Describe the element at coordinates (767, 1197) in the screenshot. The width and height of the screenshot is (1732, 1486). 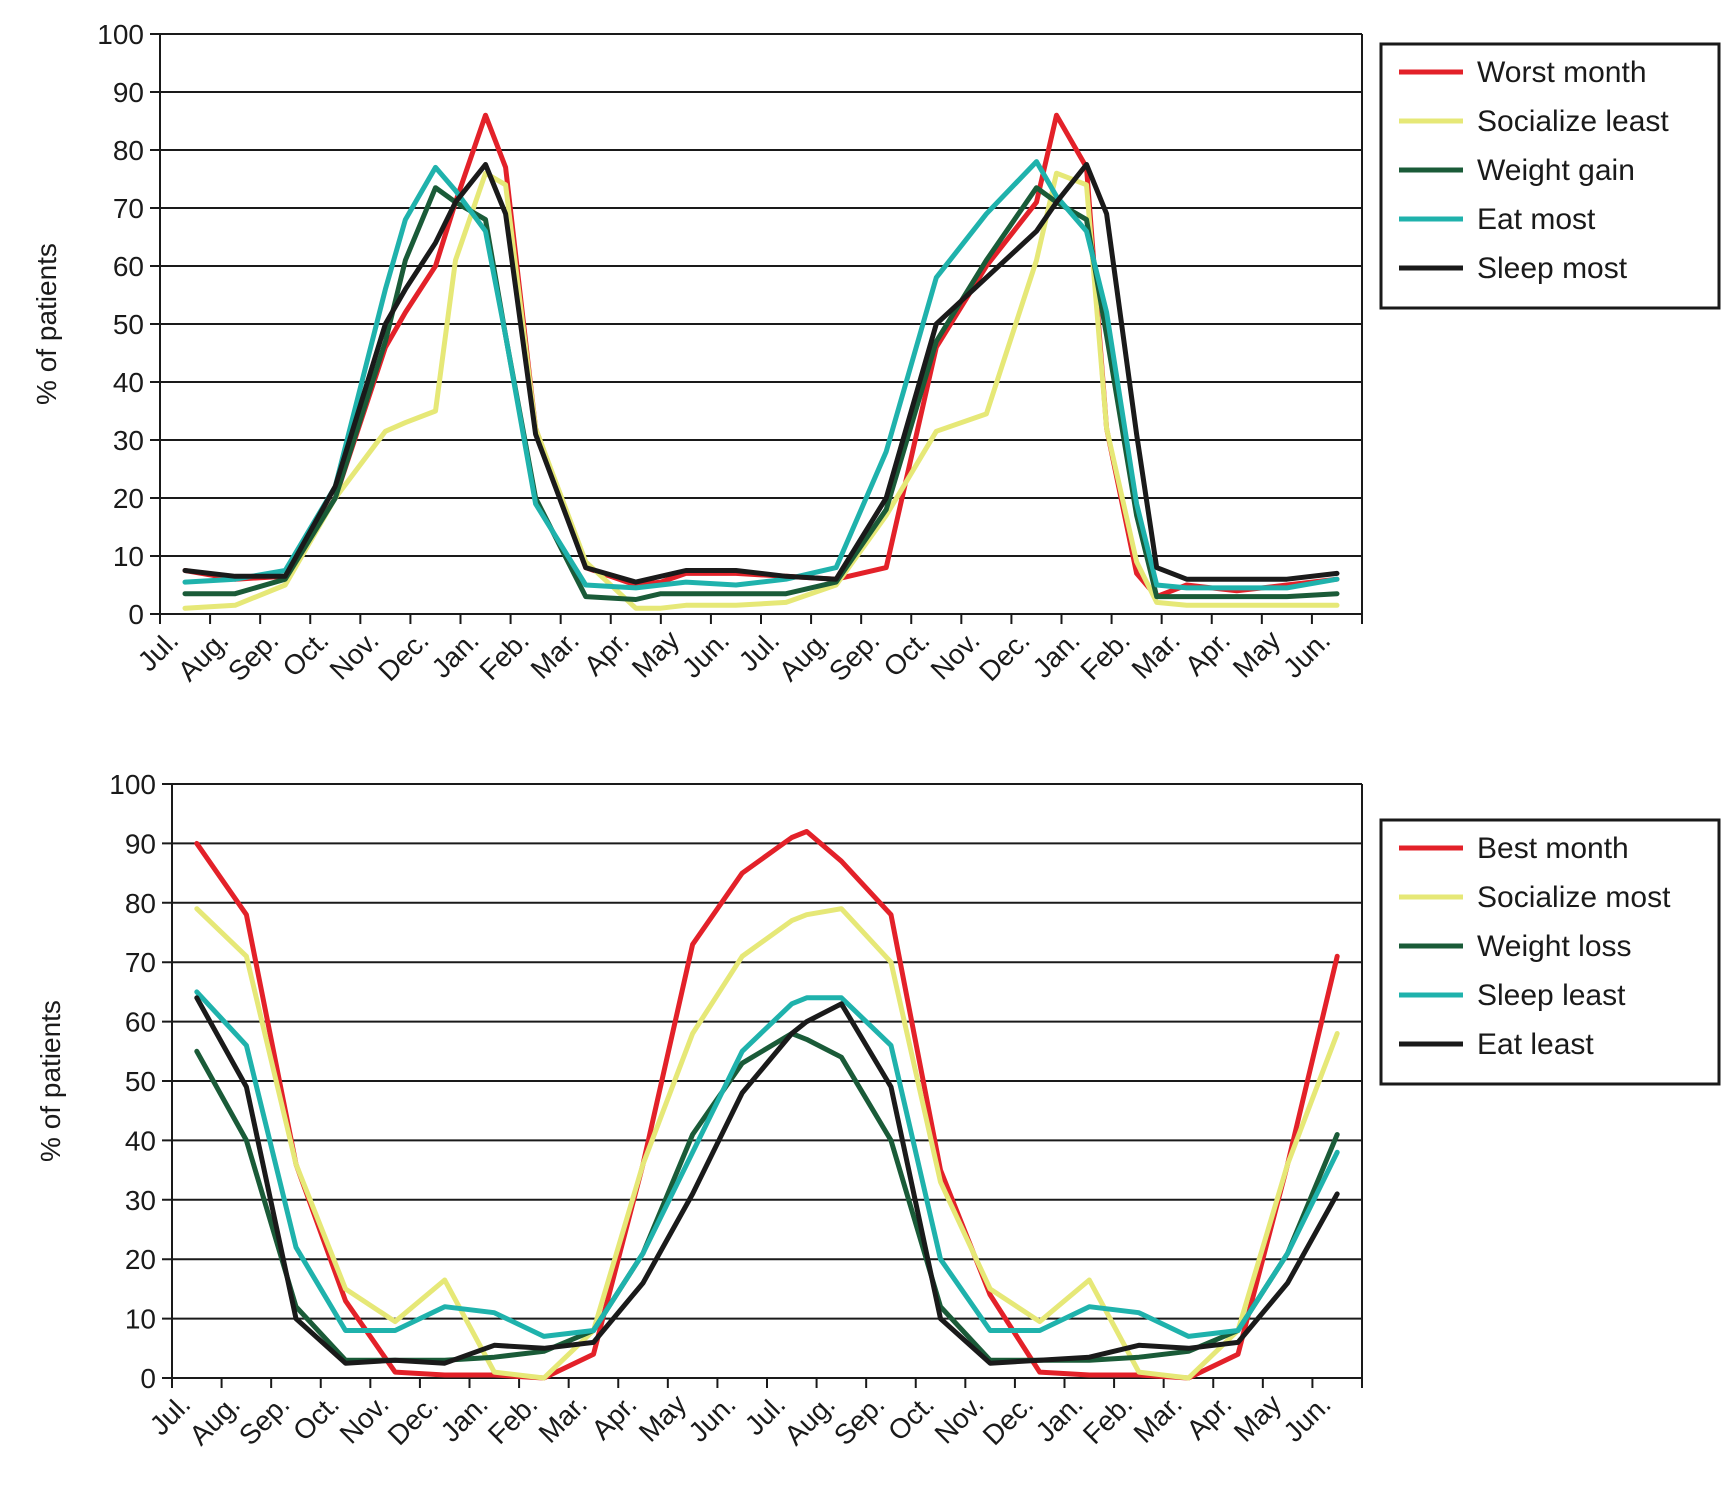
I see `series-line-weight-loss` at that location.